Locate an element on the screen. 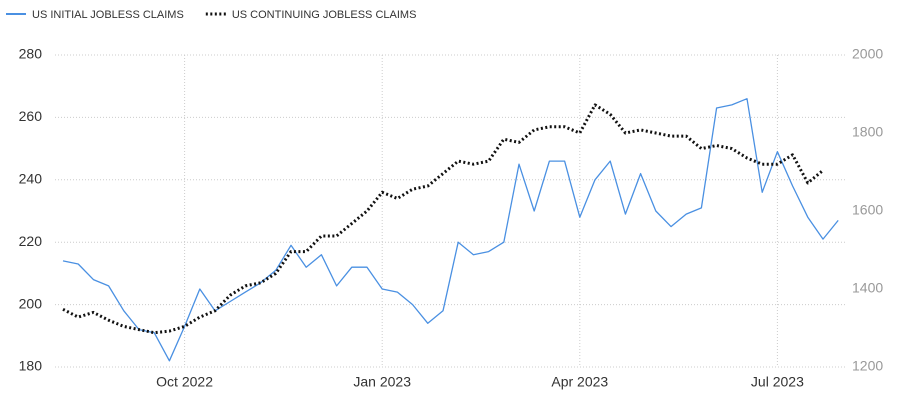  y-tick-label: 220 is located at coordinates (31, 241).